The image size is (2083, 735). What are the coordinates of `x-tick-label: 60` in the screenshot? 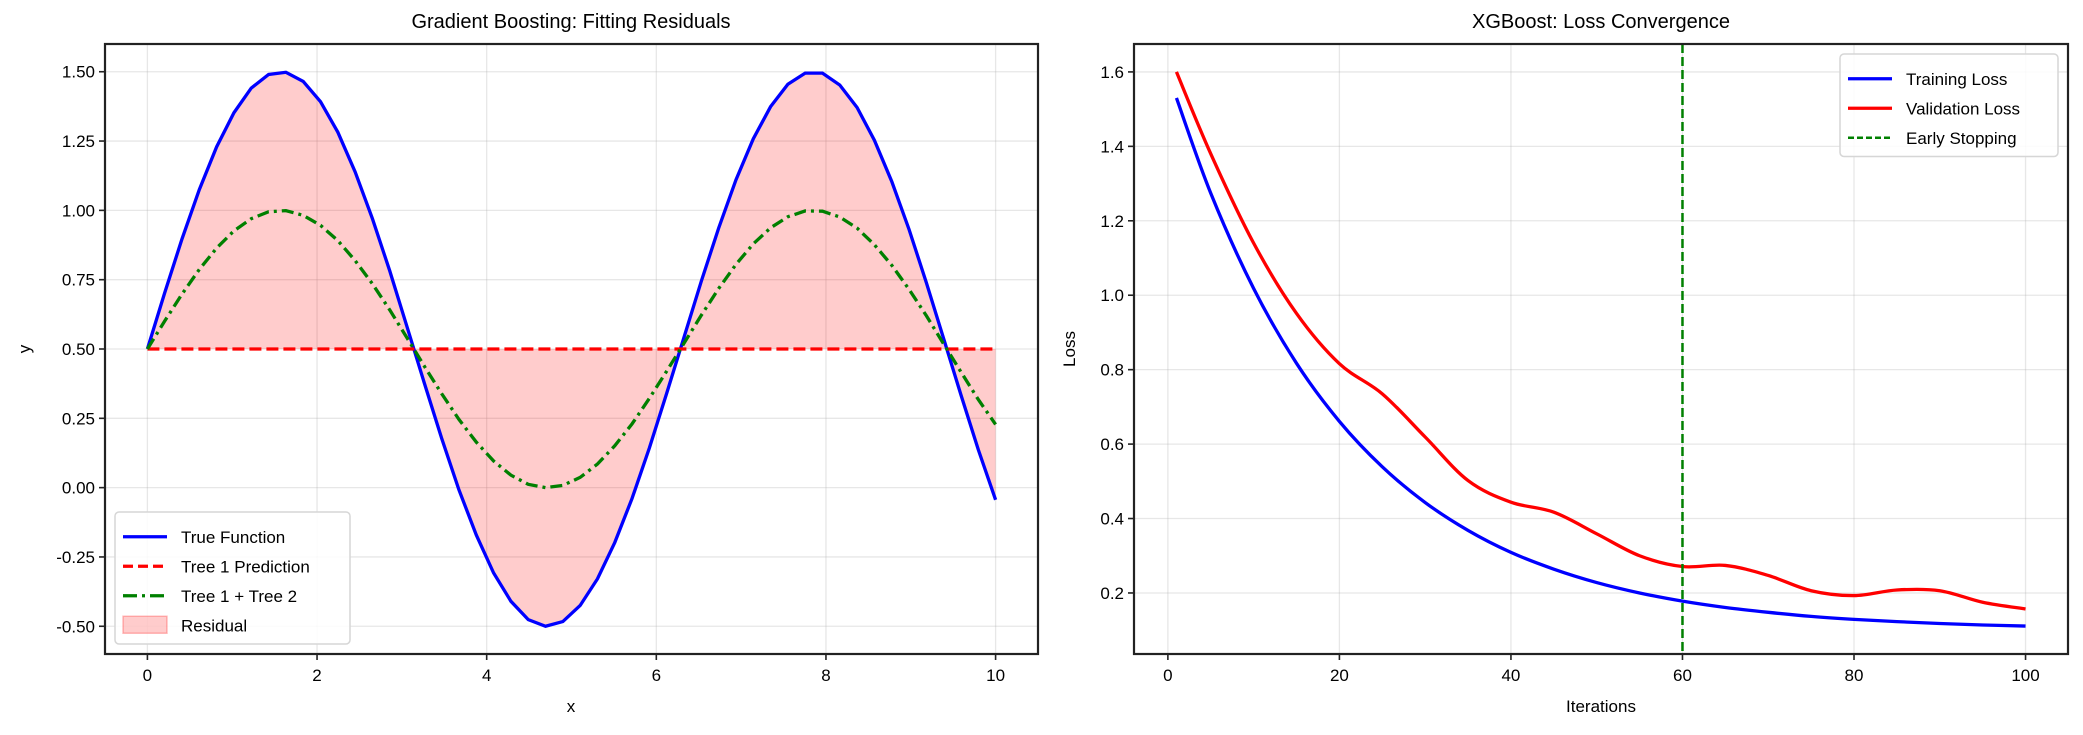 It's located at (1682, 675).